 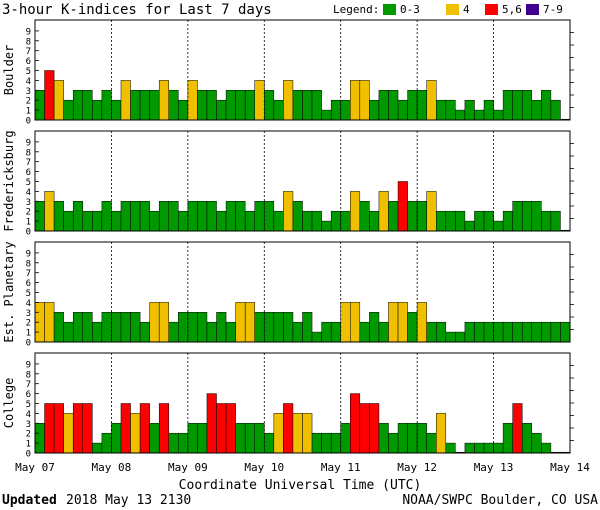 What do you see at coordinates (466, 9) in the screenshot?
I see `legend-item-label: 4` at bounding box center [466, 9].